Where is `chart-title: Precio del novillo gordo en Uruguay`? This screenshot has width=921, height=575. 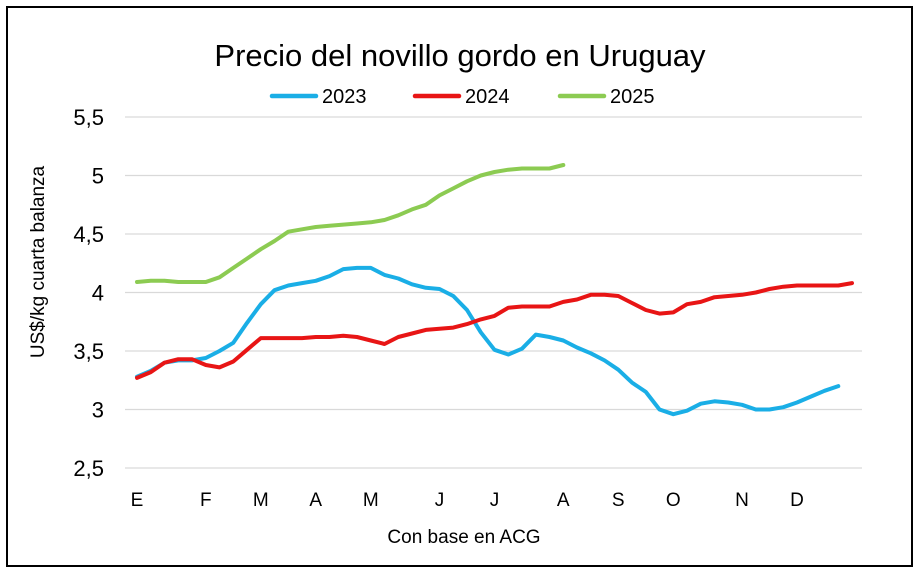
chart-title: Precio del novillo gordo en Uruguay is located at coordinates (460, 55).